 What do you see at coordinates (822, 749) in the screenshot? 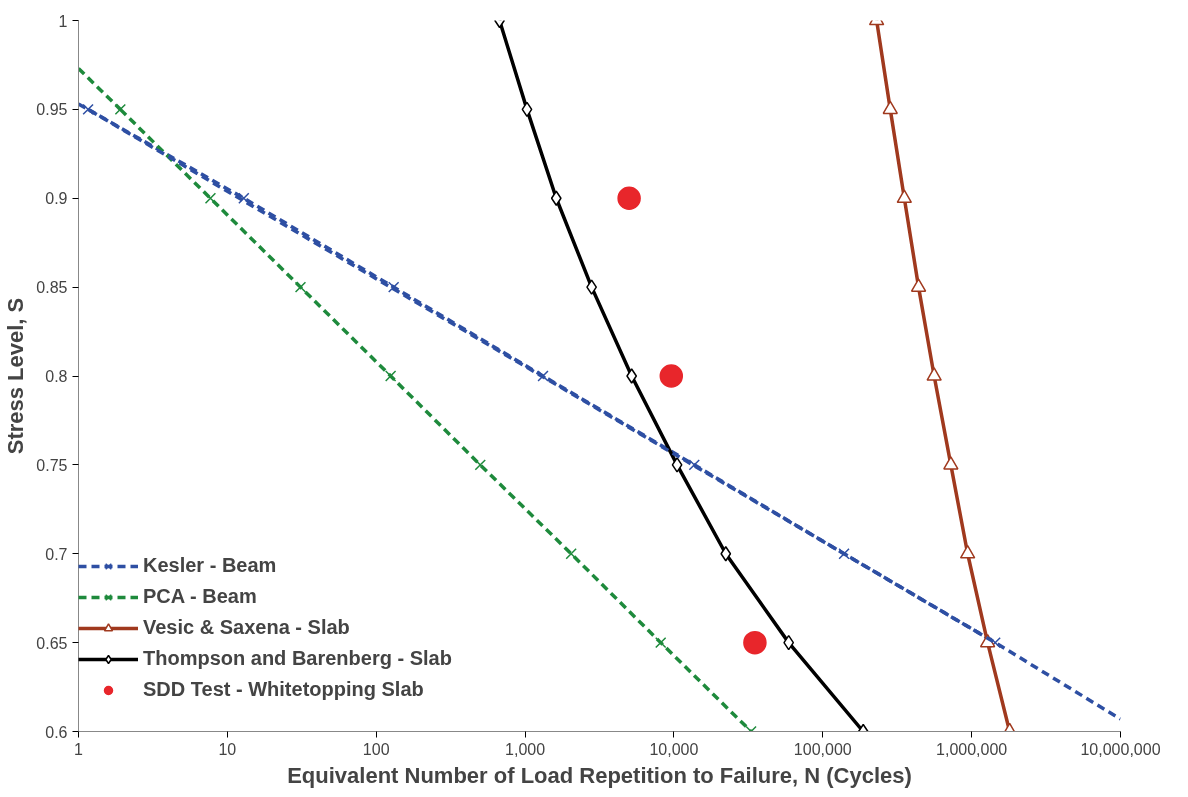
I see `x-tick-label: 100,000` at bounding box center [822, 749].